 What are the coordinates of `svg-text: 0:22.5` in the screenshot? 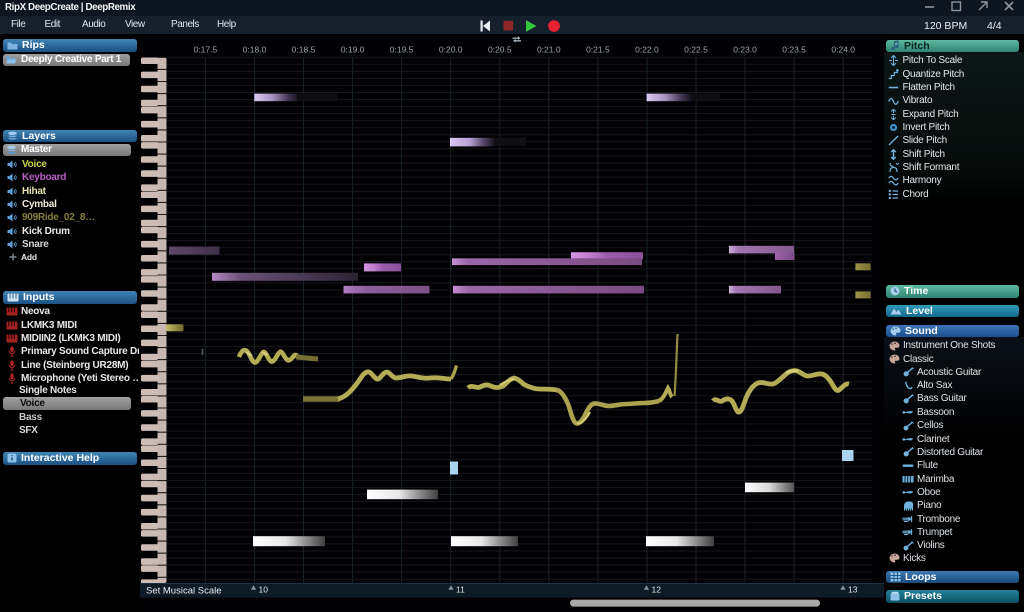 It's located at (696, 50).